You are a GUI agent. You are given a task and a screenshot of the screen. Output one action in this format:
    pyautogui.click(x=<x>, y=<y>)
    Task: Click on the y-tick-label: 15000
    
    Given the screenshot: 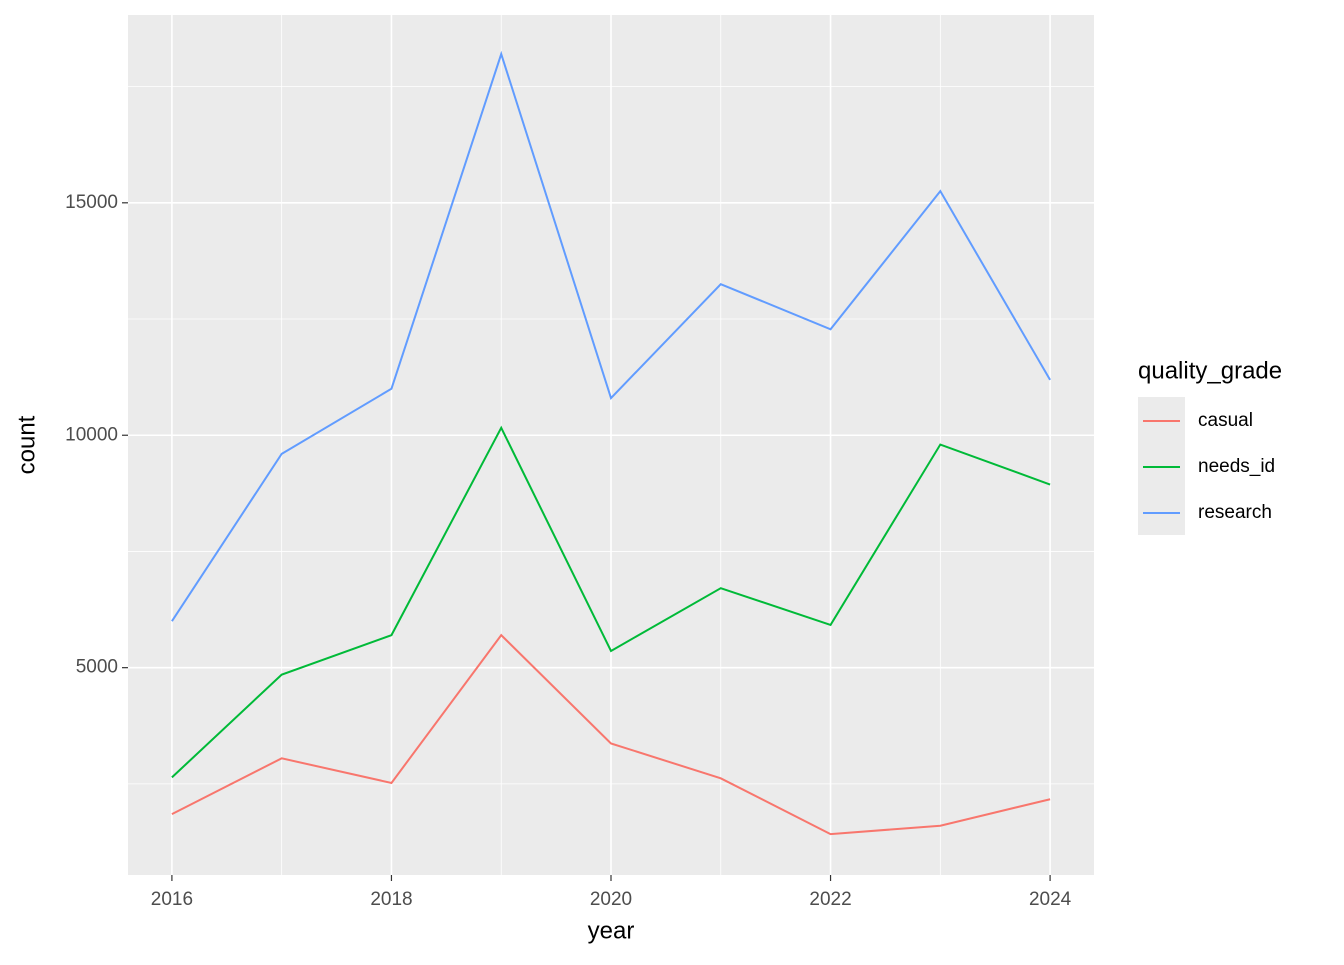 What is the action you would take?
    pyautogui.click(x=91, y=202)
    